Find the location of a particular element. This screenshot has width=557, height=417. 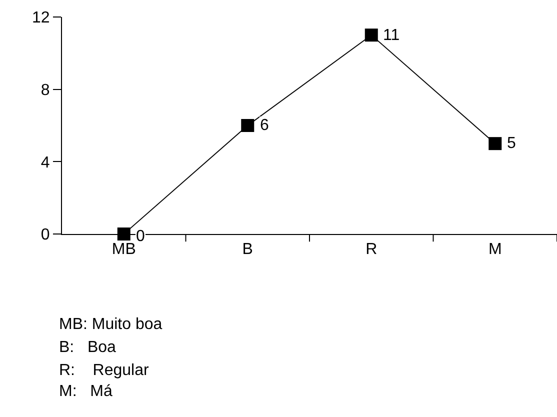

y-tick-label: 4 is located at coordinates (45, 163).